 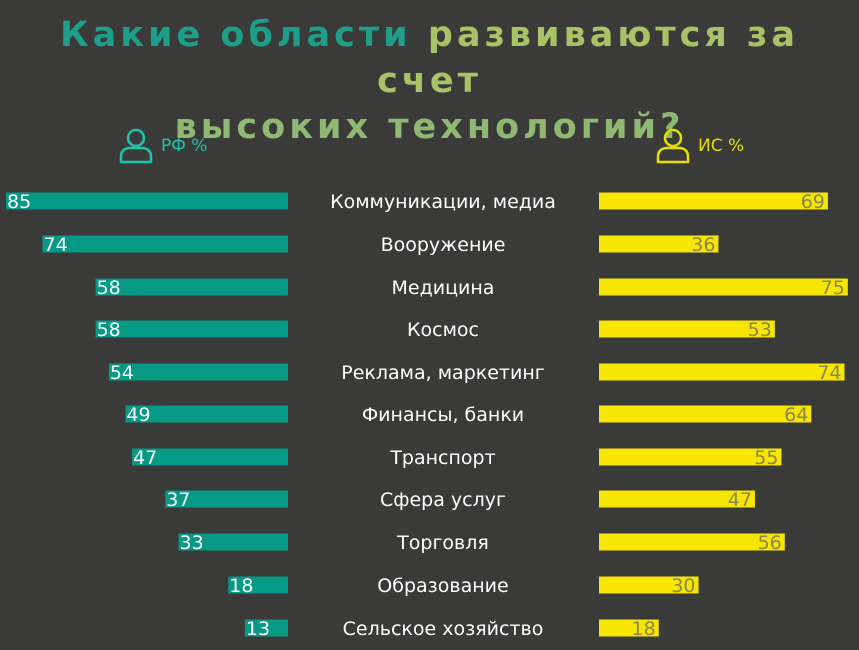 I want to click on value-label-rf: 85, so click(x=19, y=202).